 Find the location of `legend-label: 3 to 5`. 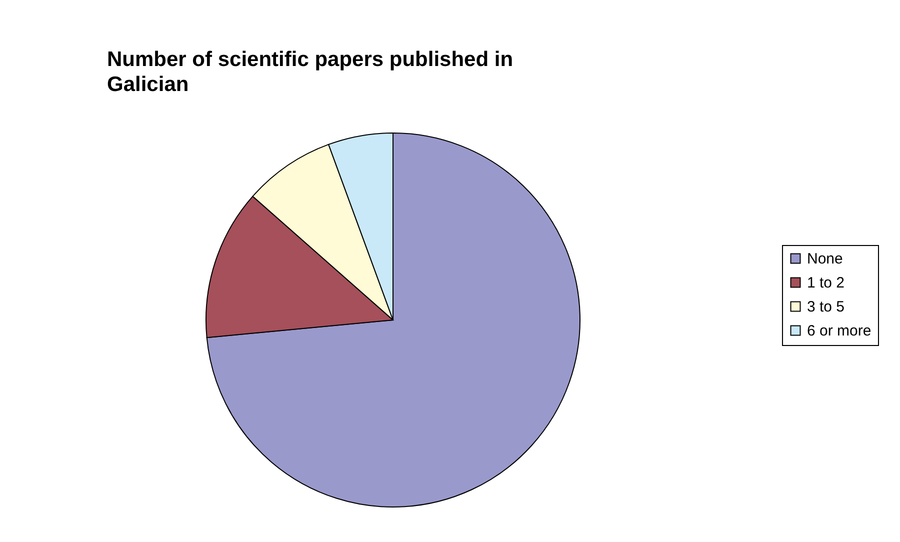

legend-label: 3 to 5 is located at coordinates (826, 307).